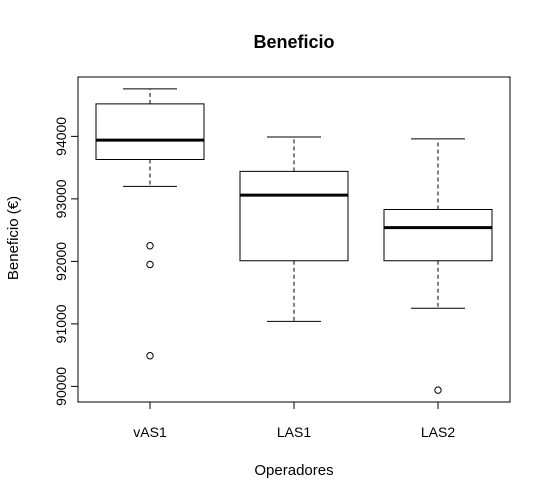 This screenshot has height=500, width=550. What do you see at coordinates (150, 432) in the screenshot?
I see `x-tick-label: vAS1` at bounding box center [150, 432].